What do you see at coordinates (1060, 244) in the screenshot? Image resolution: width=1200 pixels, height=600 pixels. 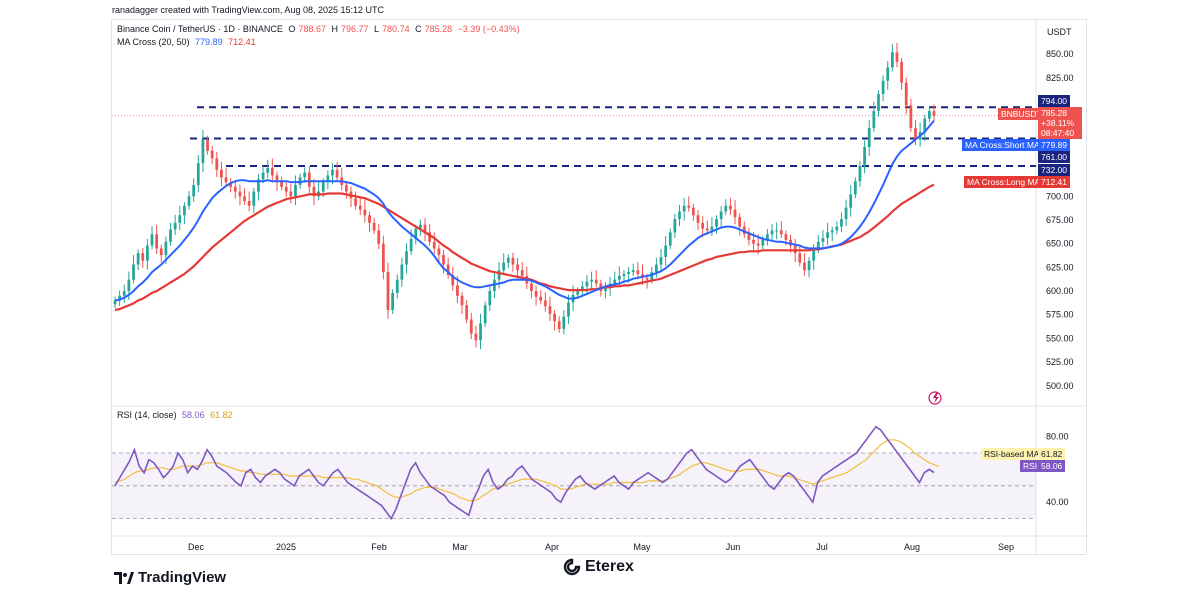 I see `y-tick-label: 650.00` at bounding box center [1060, 244].